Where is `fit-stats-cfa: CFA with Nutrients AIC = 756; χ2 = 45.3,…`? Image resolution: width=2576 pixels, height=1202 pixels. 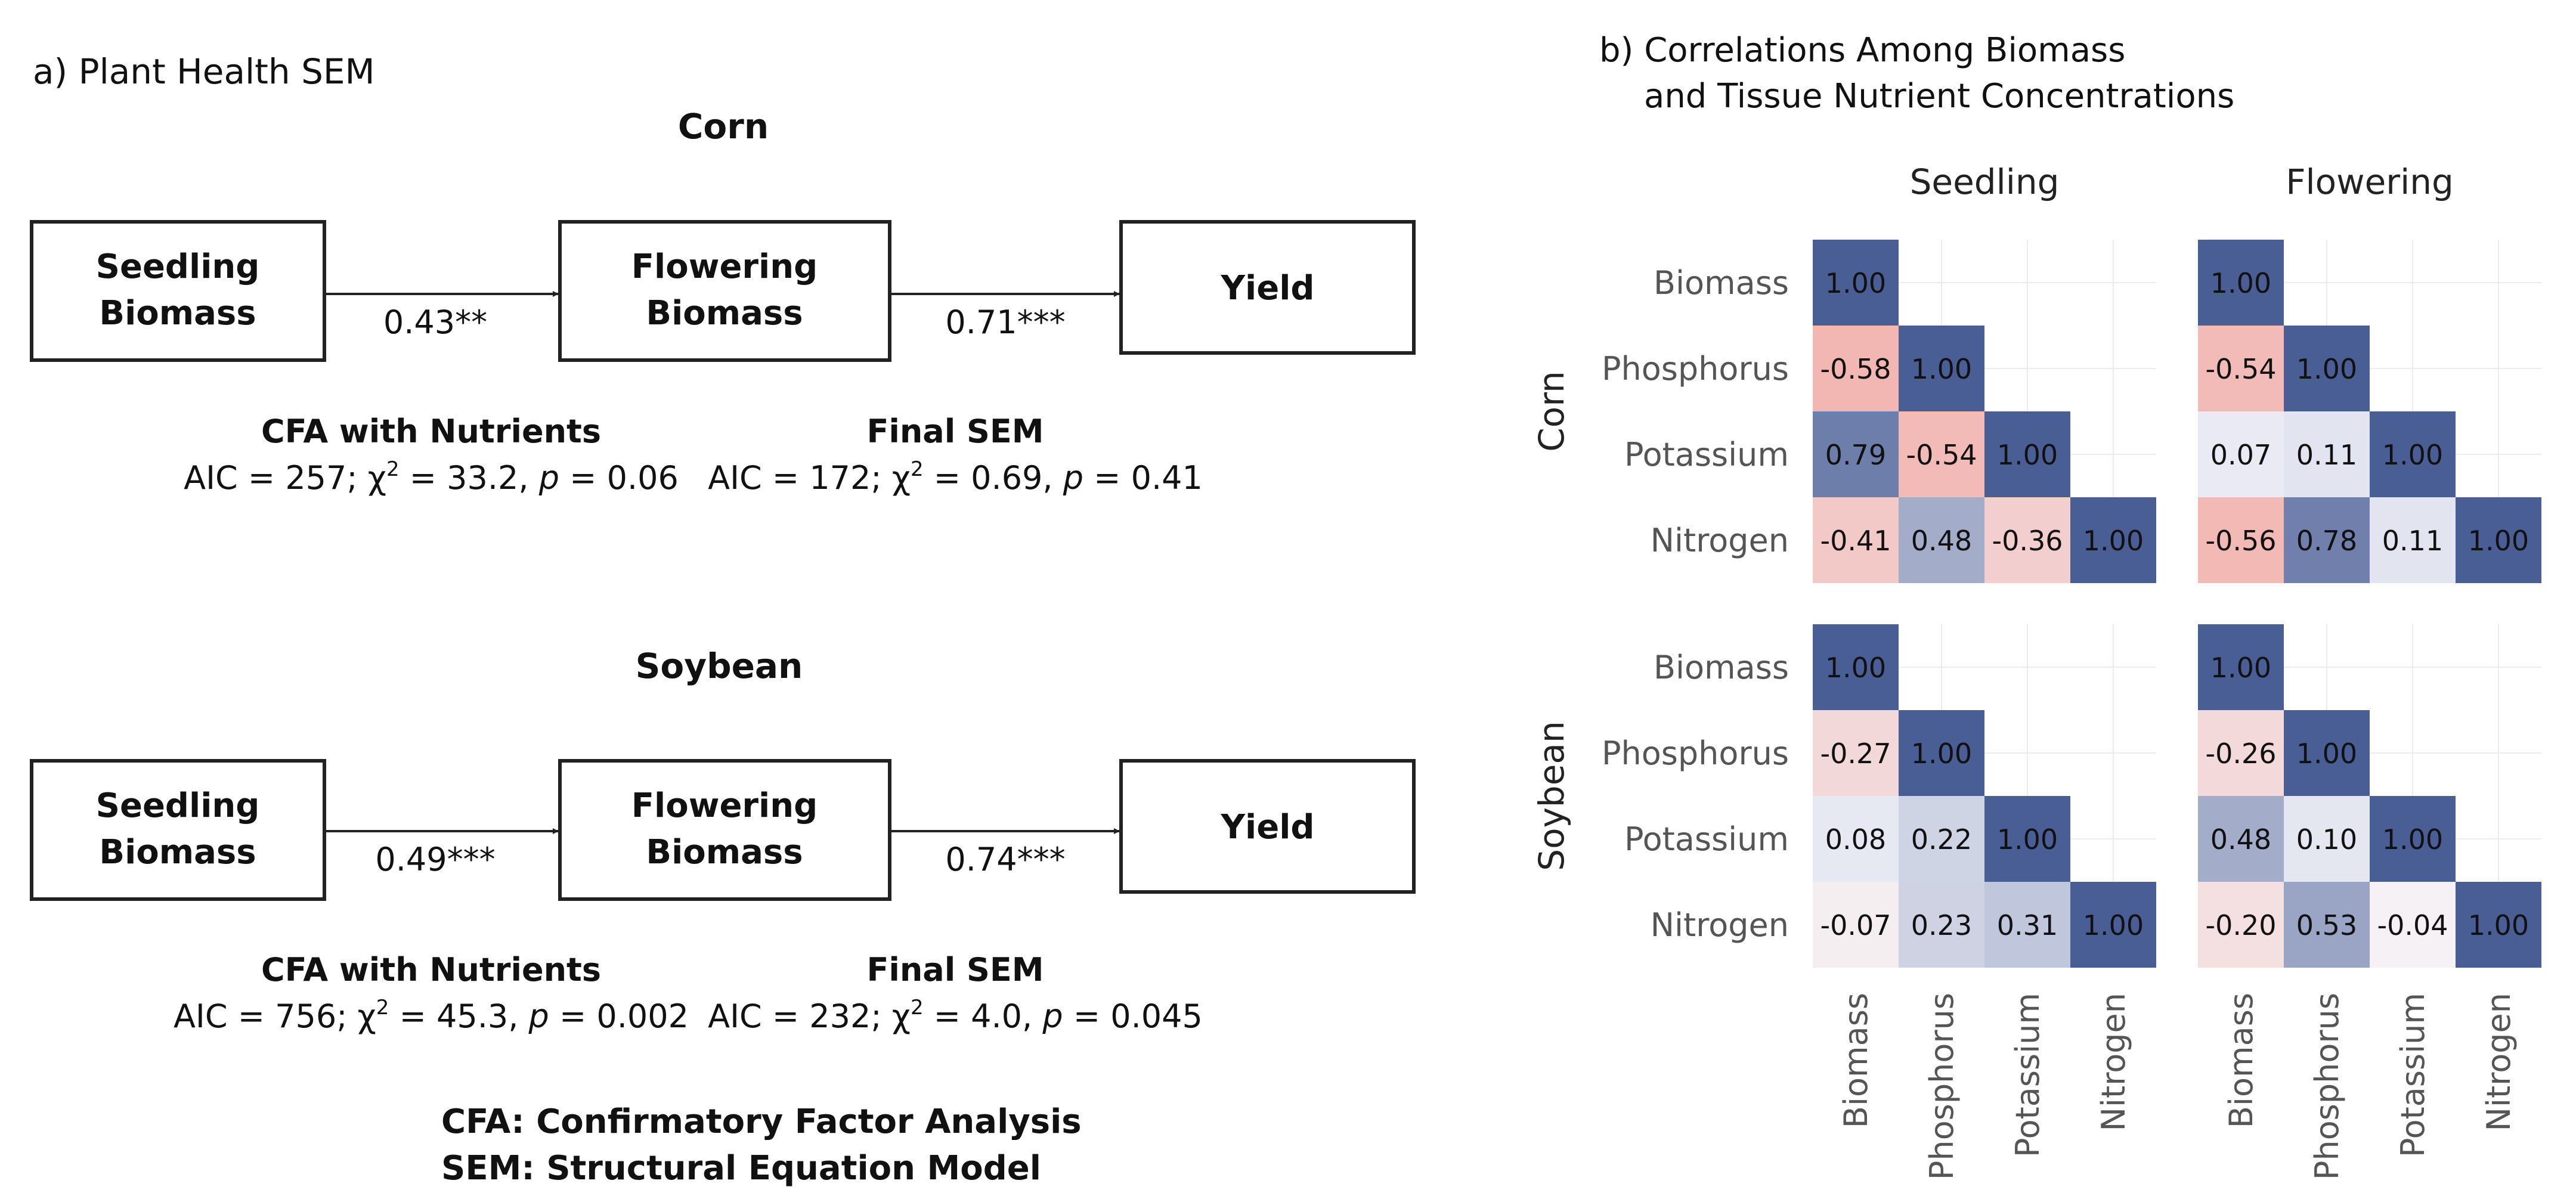
fit-stats-cfa: CFA with Nutrients AIC = 756; χ2 = 45.3,… is located at coordinates (432, 993).